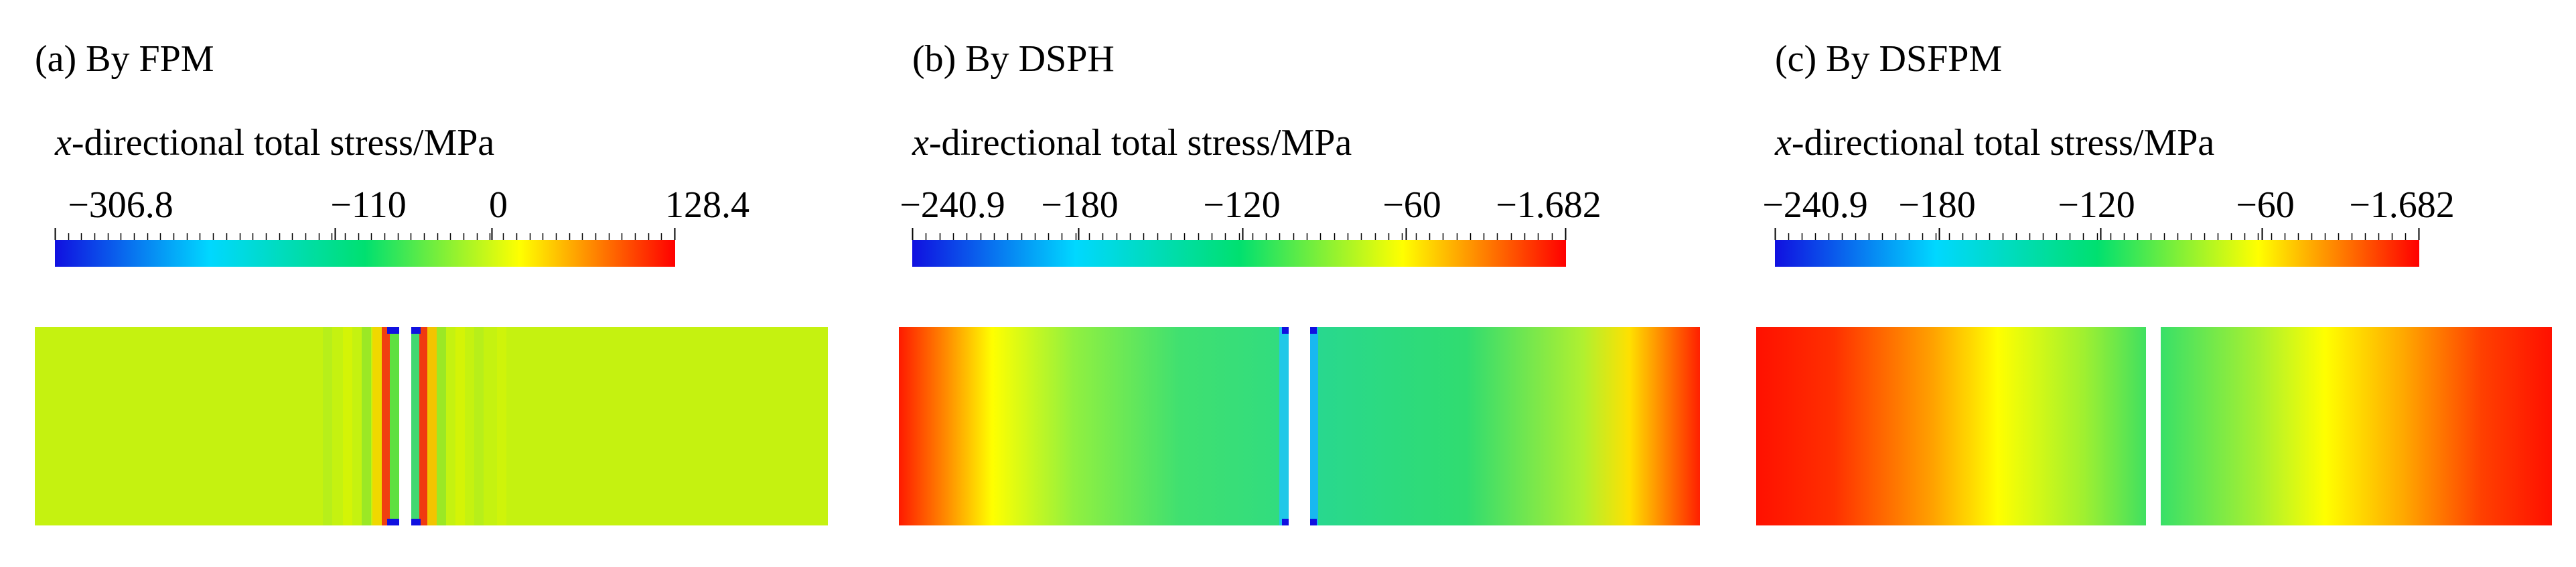 This screenshot has width=2576, height=567. Describe the element at coordinates (498, 205) in the screenshot. I see `colorbar-tick-label: 0` at that location.